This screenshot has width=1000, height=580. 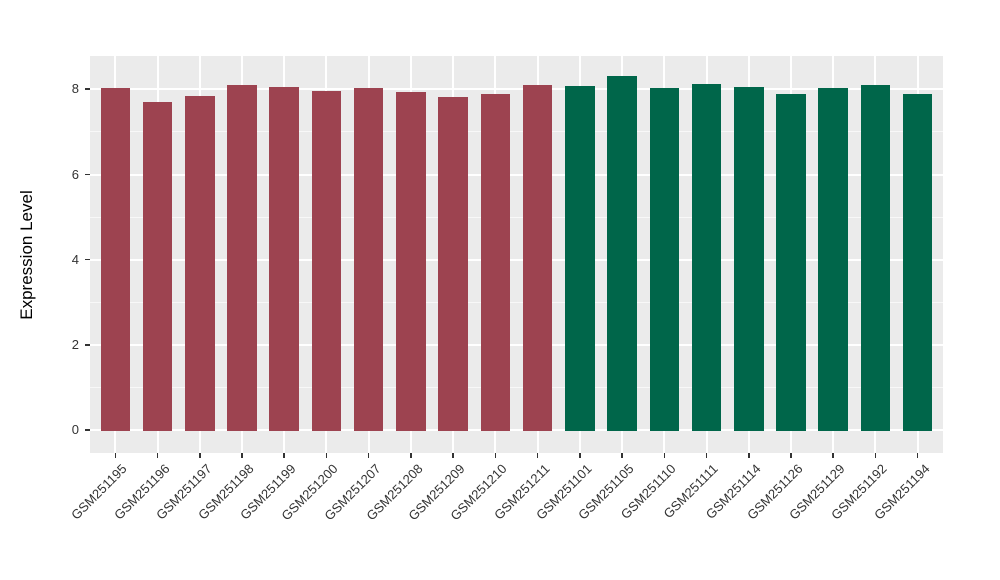 I want to click on bar-GSM251192, so click(x=875, y=258).